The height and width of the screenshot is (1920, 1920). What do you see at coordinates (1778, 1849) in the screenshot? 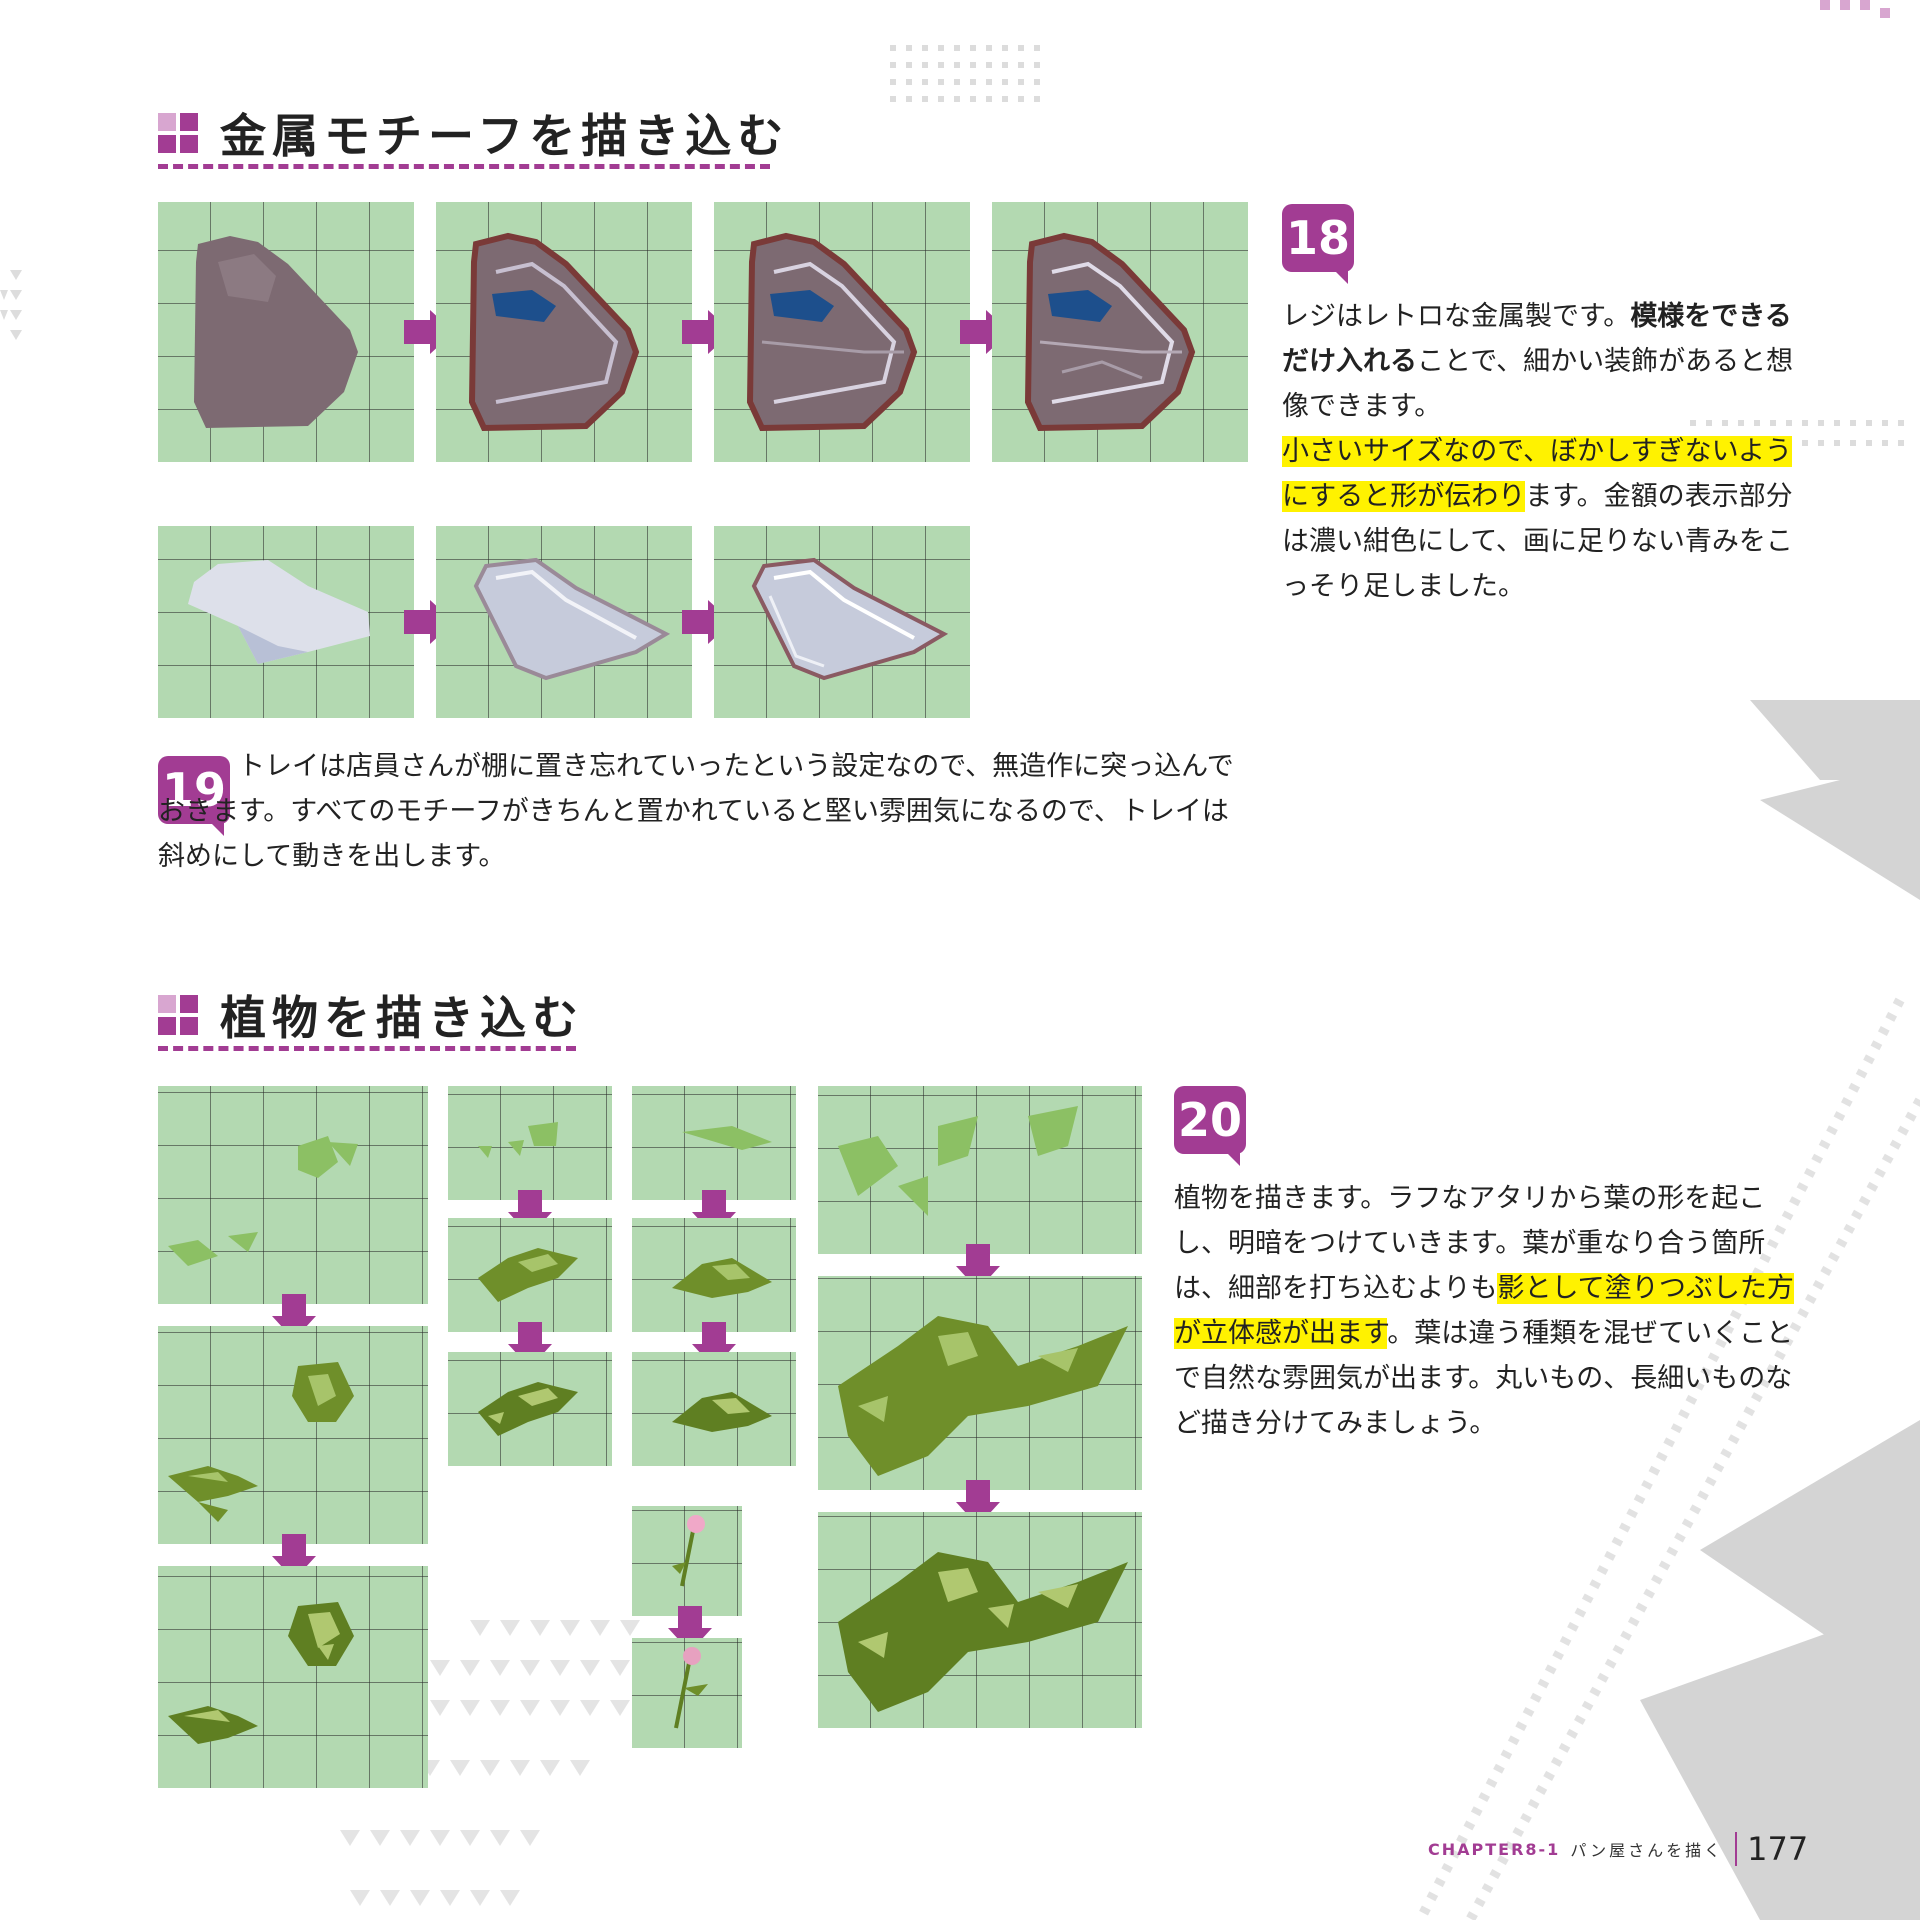
I see `page-number: 177` at bounding box center [1778, 1849].